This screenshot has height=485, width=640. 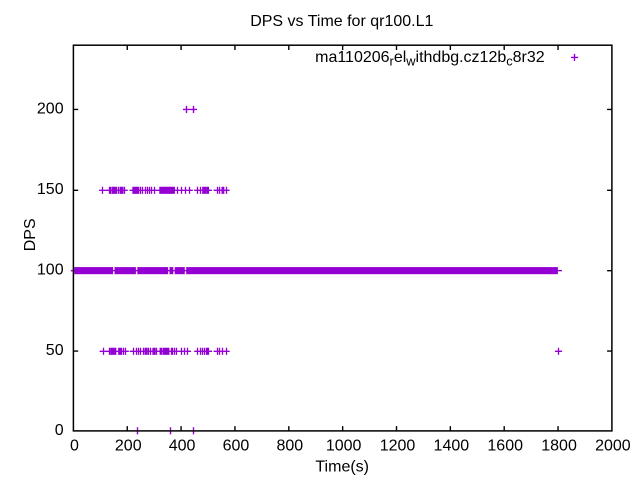 What do you see at coordinates (430, 59) in the screenshot?
I see `svg-text: ma110206relwithdbg.cz12bc8r32` at bounding box center [430, 59].